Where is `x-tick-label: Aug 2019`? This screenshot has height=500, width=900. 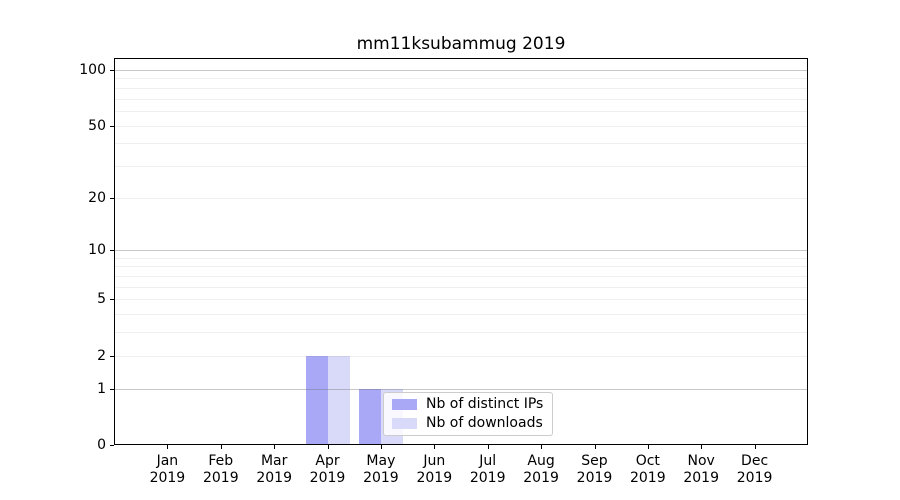
x-tick-label: Aug 2019 is located at coordinates (541, 469).